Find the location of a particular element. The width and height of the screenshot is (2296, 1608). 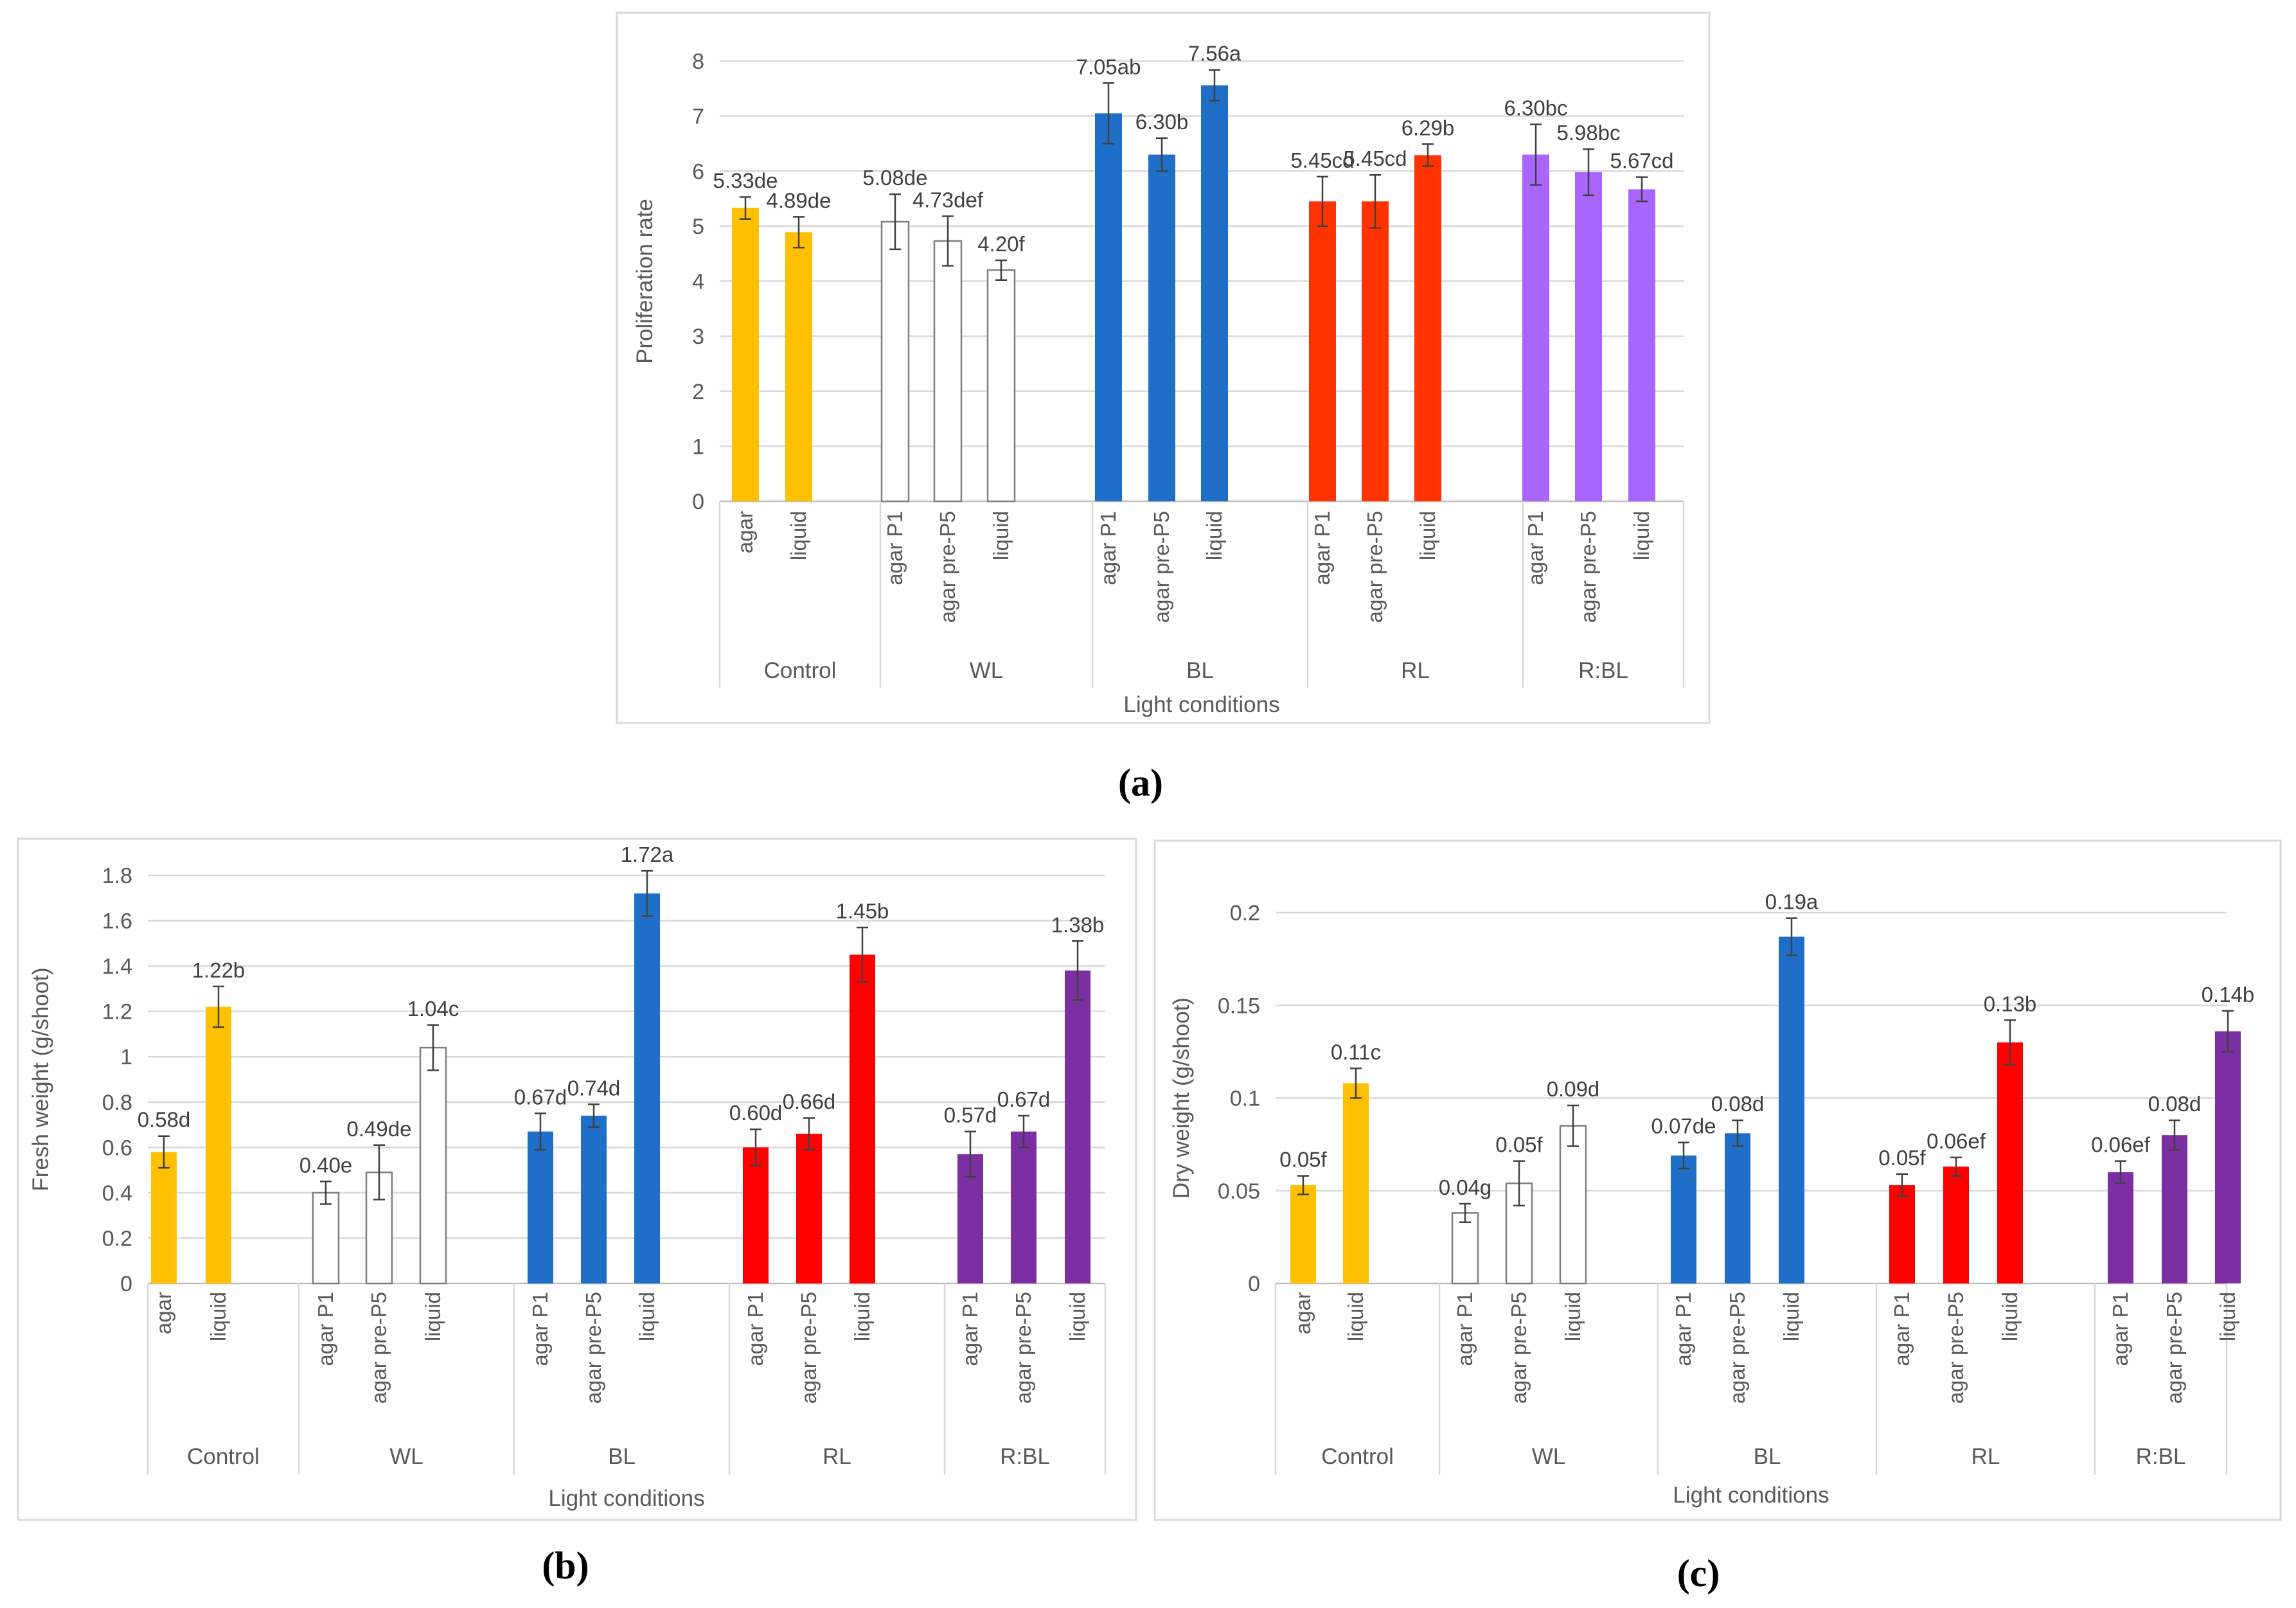

chart-c-data-label: 0.11c is located at coordinates (1356, 1052).